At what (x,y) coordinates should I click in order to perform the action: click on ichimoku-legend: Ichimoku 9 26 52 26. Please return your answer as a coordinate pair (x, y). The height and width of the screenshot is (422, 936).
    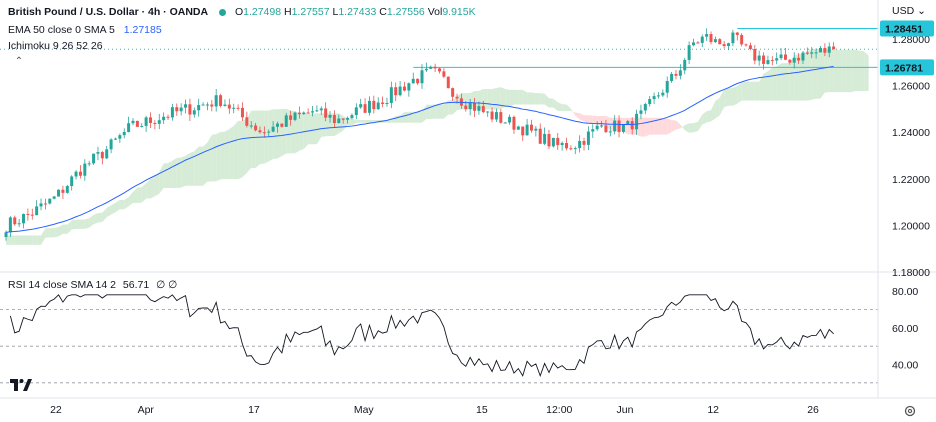
    Looking at the image, I should click on (55, 46).